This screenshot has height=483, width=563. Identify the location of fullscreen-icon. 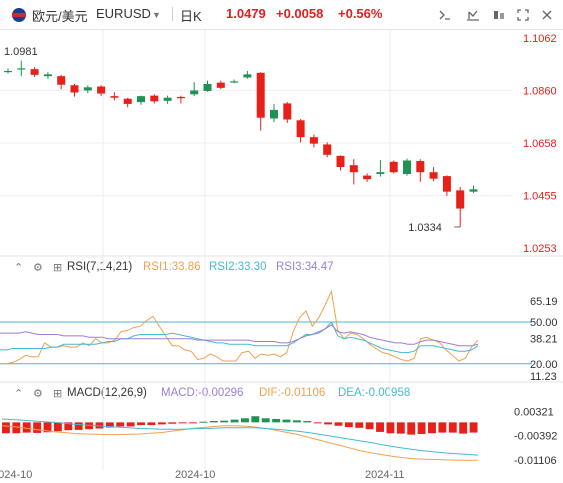
(523, 15).